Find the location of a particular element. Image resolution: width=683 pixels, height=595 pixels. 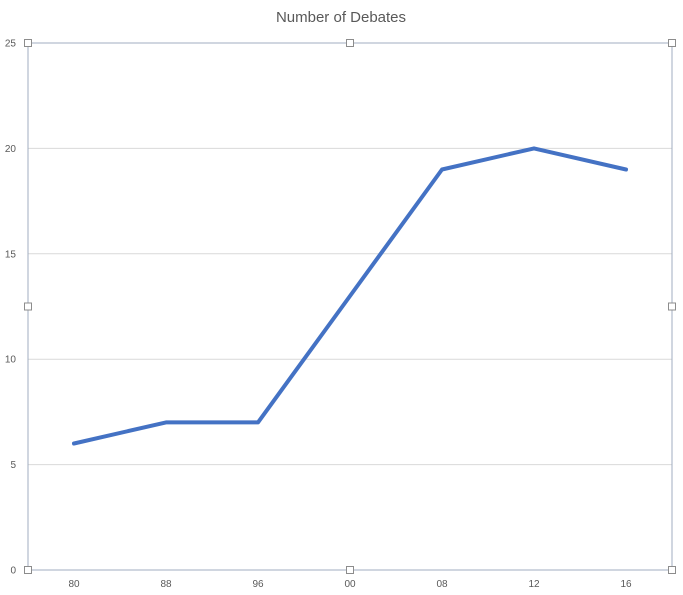

y-tick-label: 15 is located at coordinates (11, 254).